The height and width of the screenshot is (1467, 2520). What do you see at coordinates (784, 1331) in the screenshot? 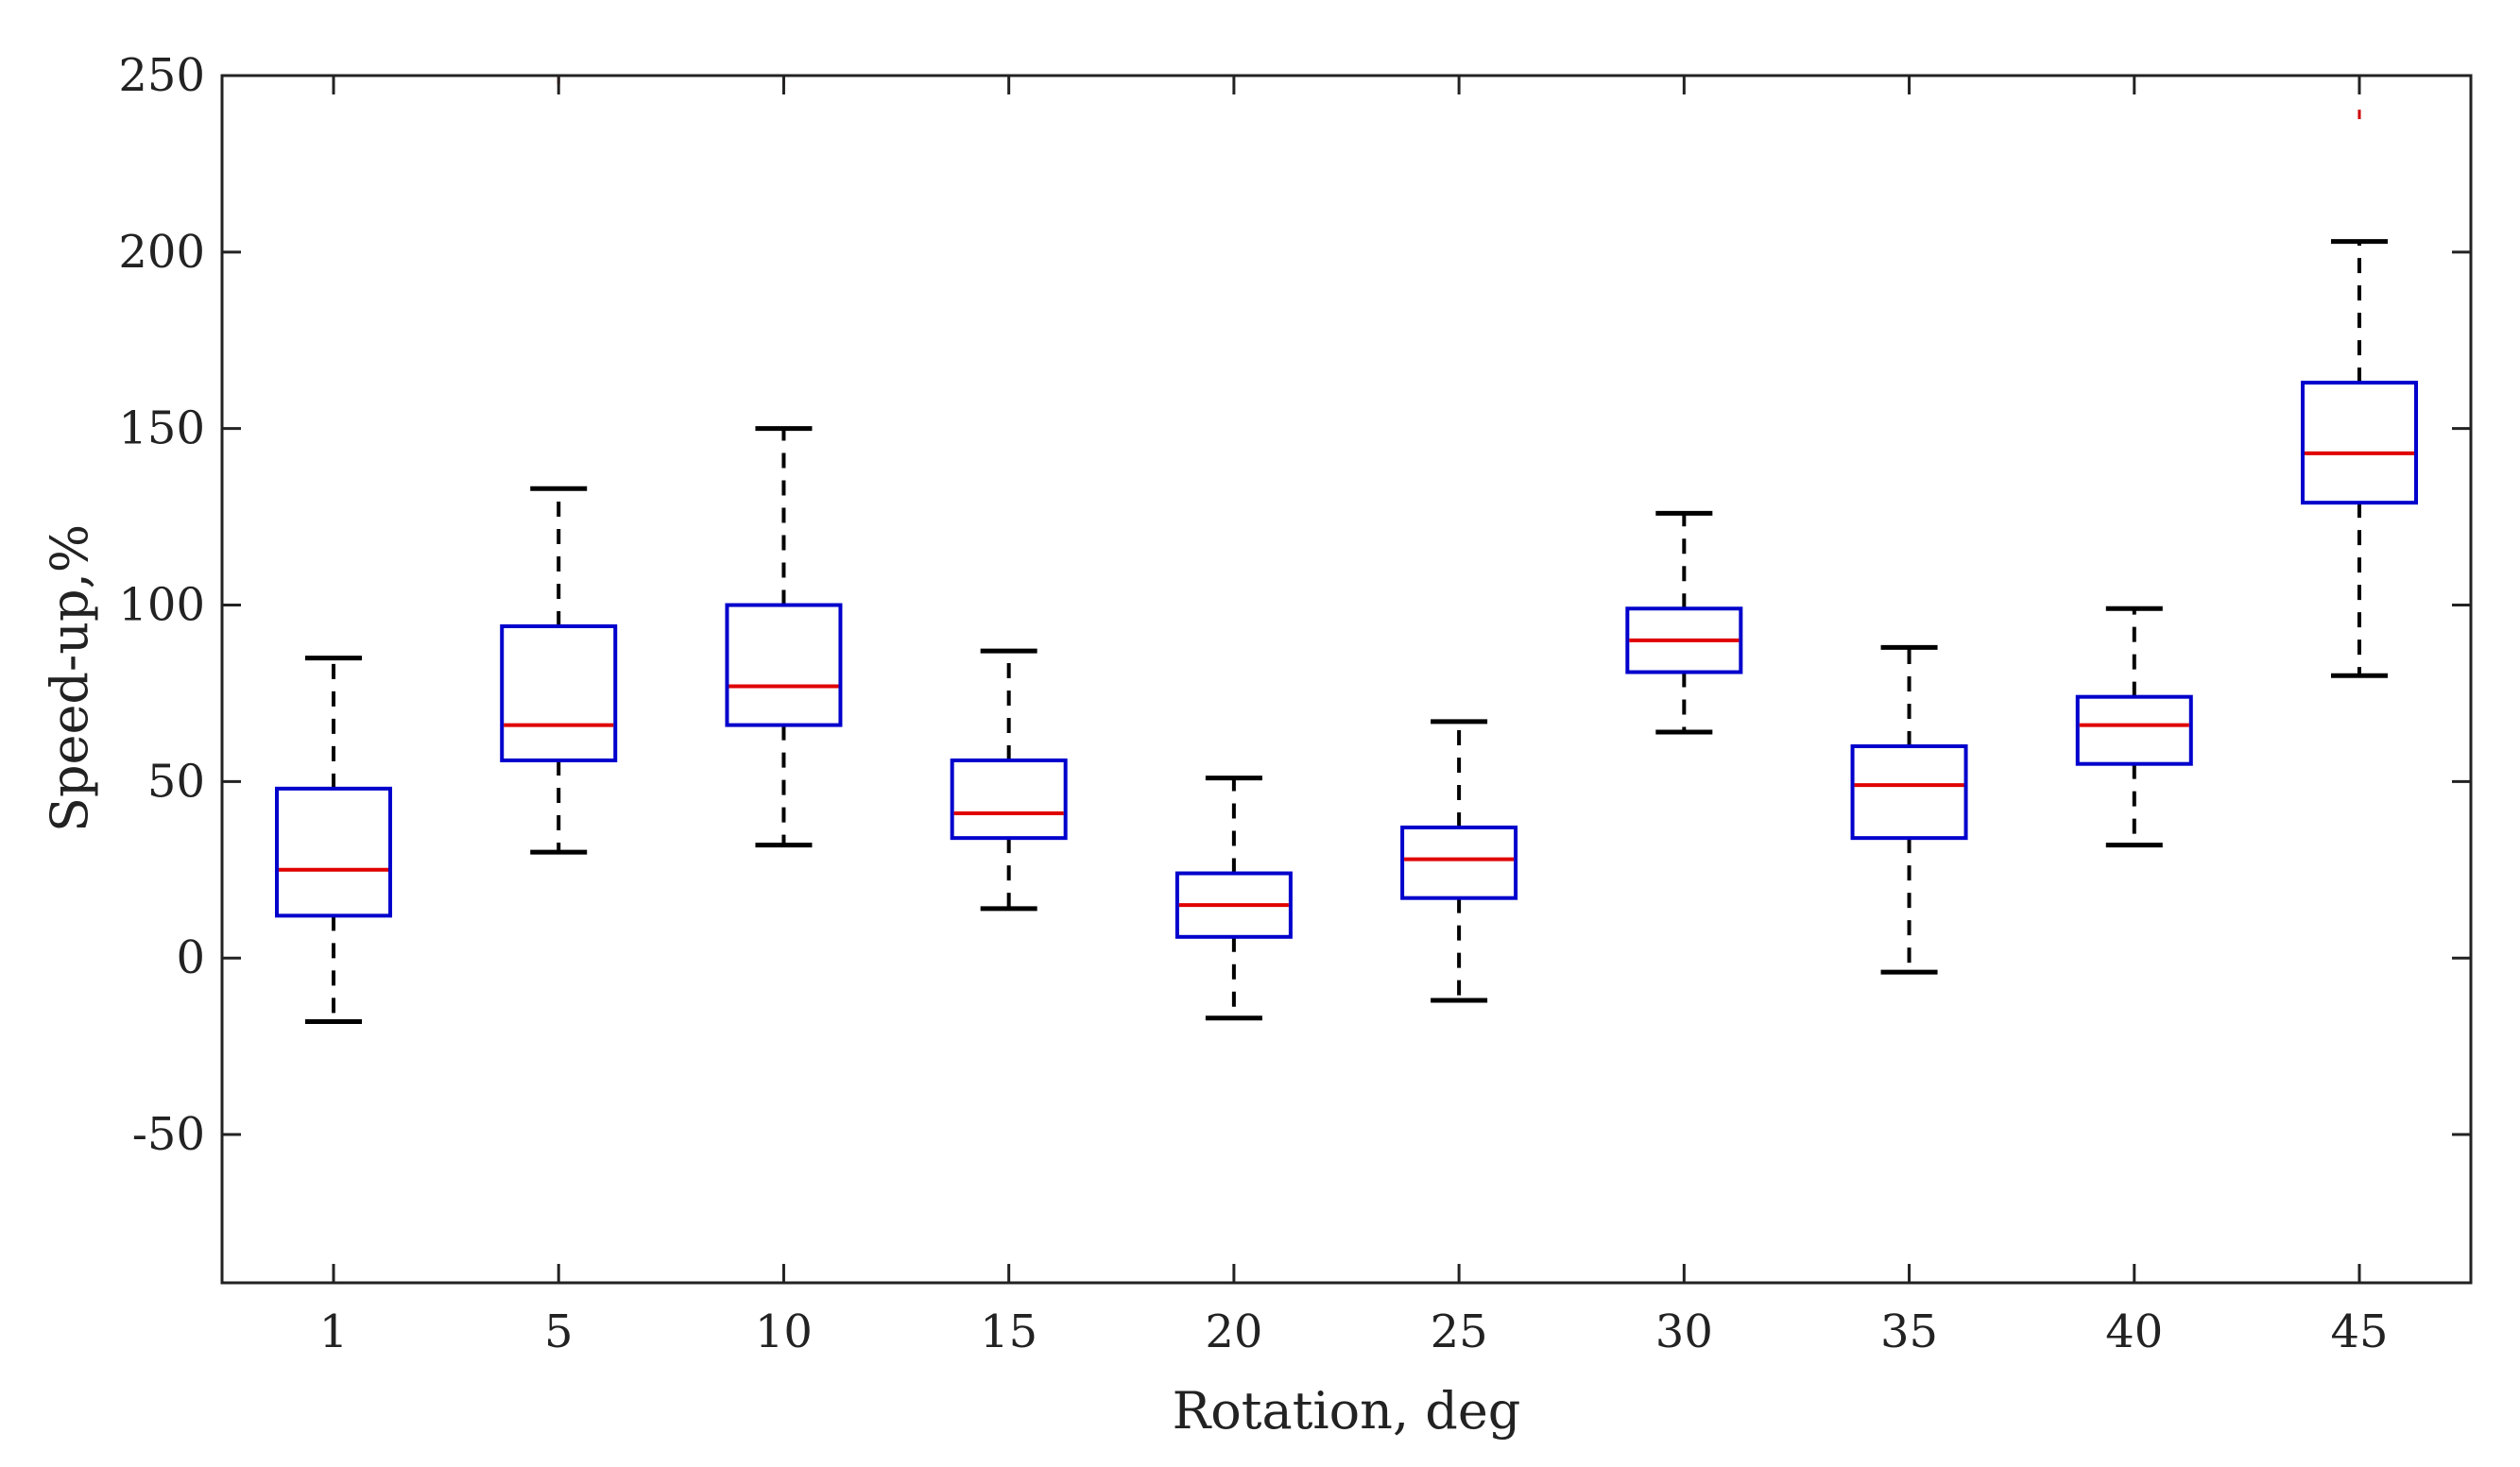
I see `x-tick-label: 10` at bounding box center [784, 1331].